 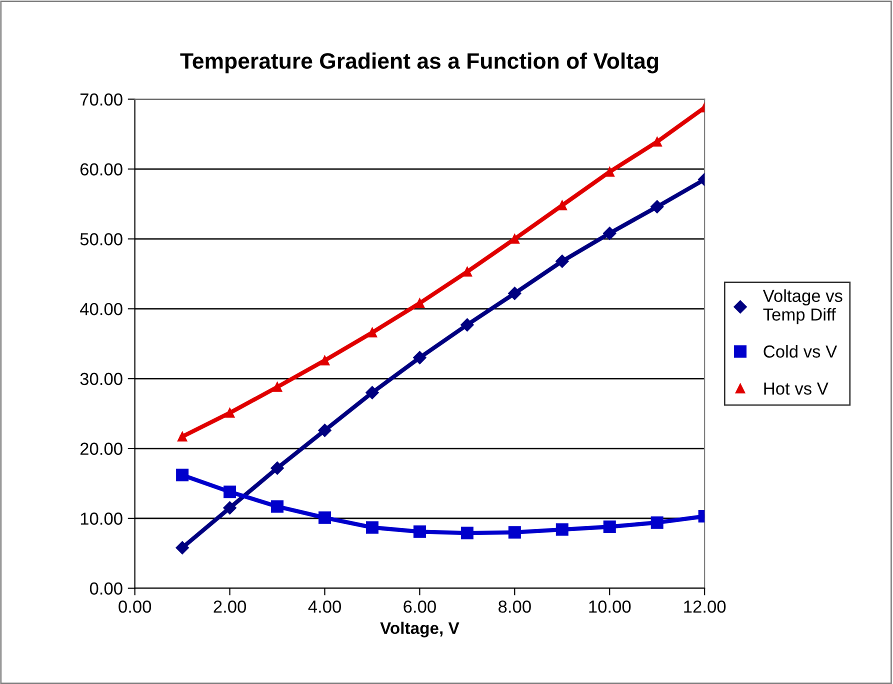 What do you see at coordinates (101, 169) in the screenshot?
I see `y-tick-label: 60.00` at bounding box center [101, 169].